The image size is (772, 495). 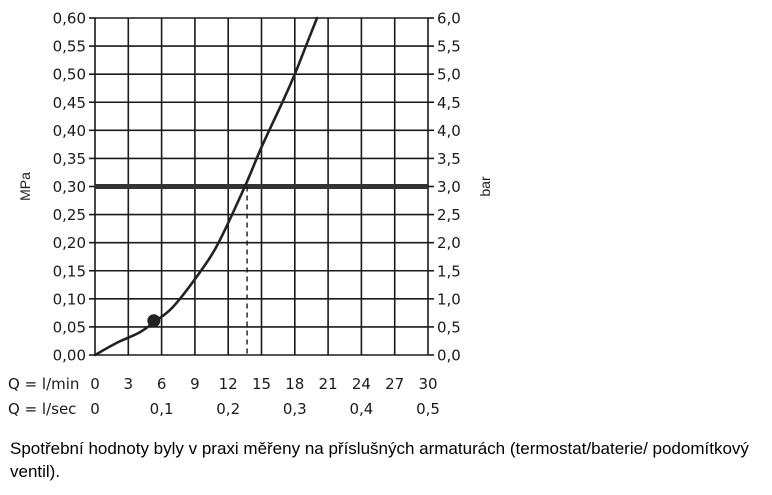 I want to click on y-right-tick-label: 1,5, so click(x=449, y=271).